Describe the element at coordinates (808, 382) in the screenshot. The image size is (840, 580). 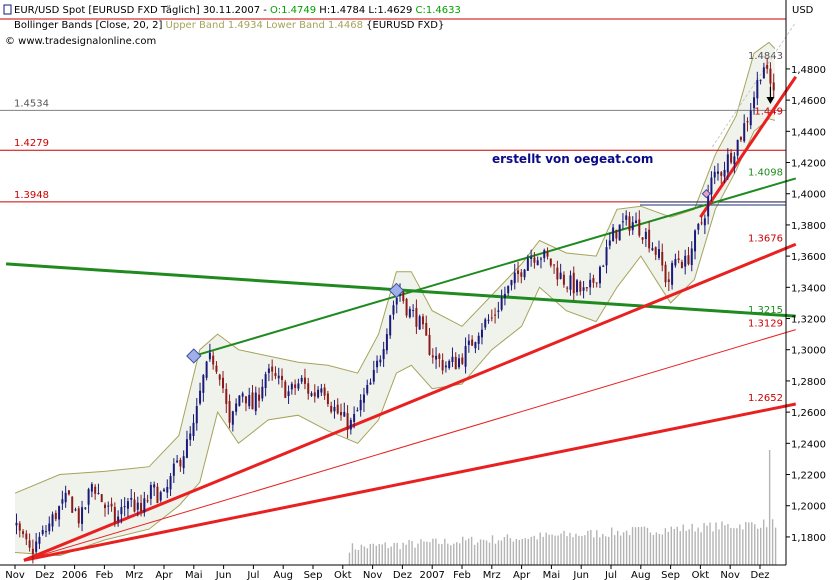
I see `y-tick-label: 1,2800` at that location.